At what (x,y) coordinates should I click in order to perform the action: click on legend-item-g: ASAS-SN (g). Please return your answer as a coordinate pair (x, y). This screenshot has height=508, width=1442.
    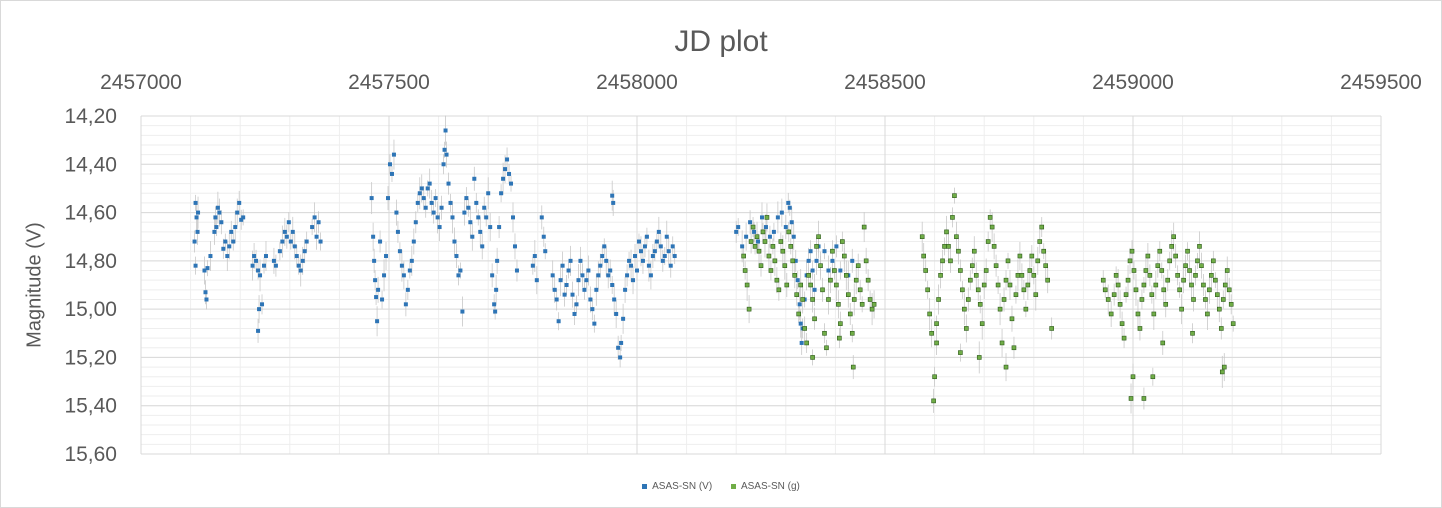
    Looking at the image, I should click on (765, 486).